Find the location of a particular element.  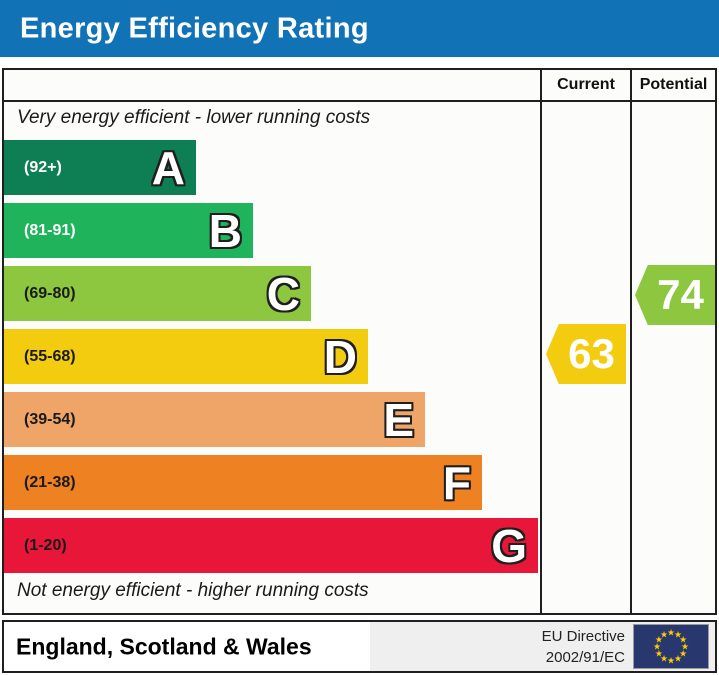

current-column-header: Current is located at coordinates (586, 84).